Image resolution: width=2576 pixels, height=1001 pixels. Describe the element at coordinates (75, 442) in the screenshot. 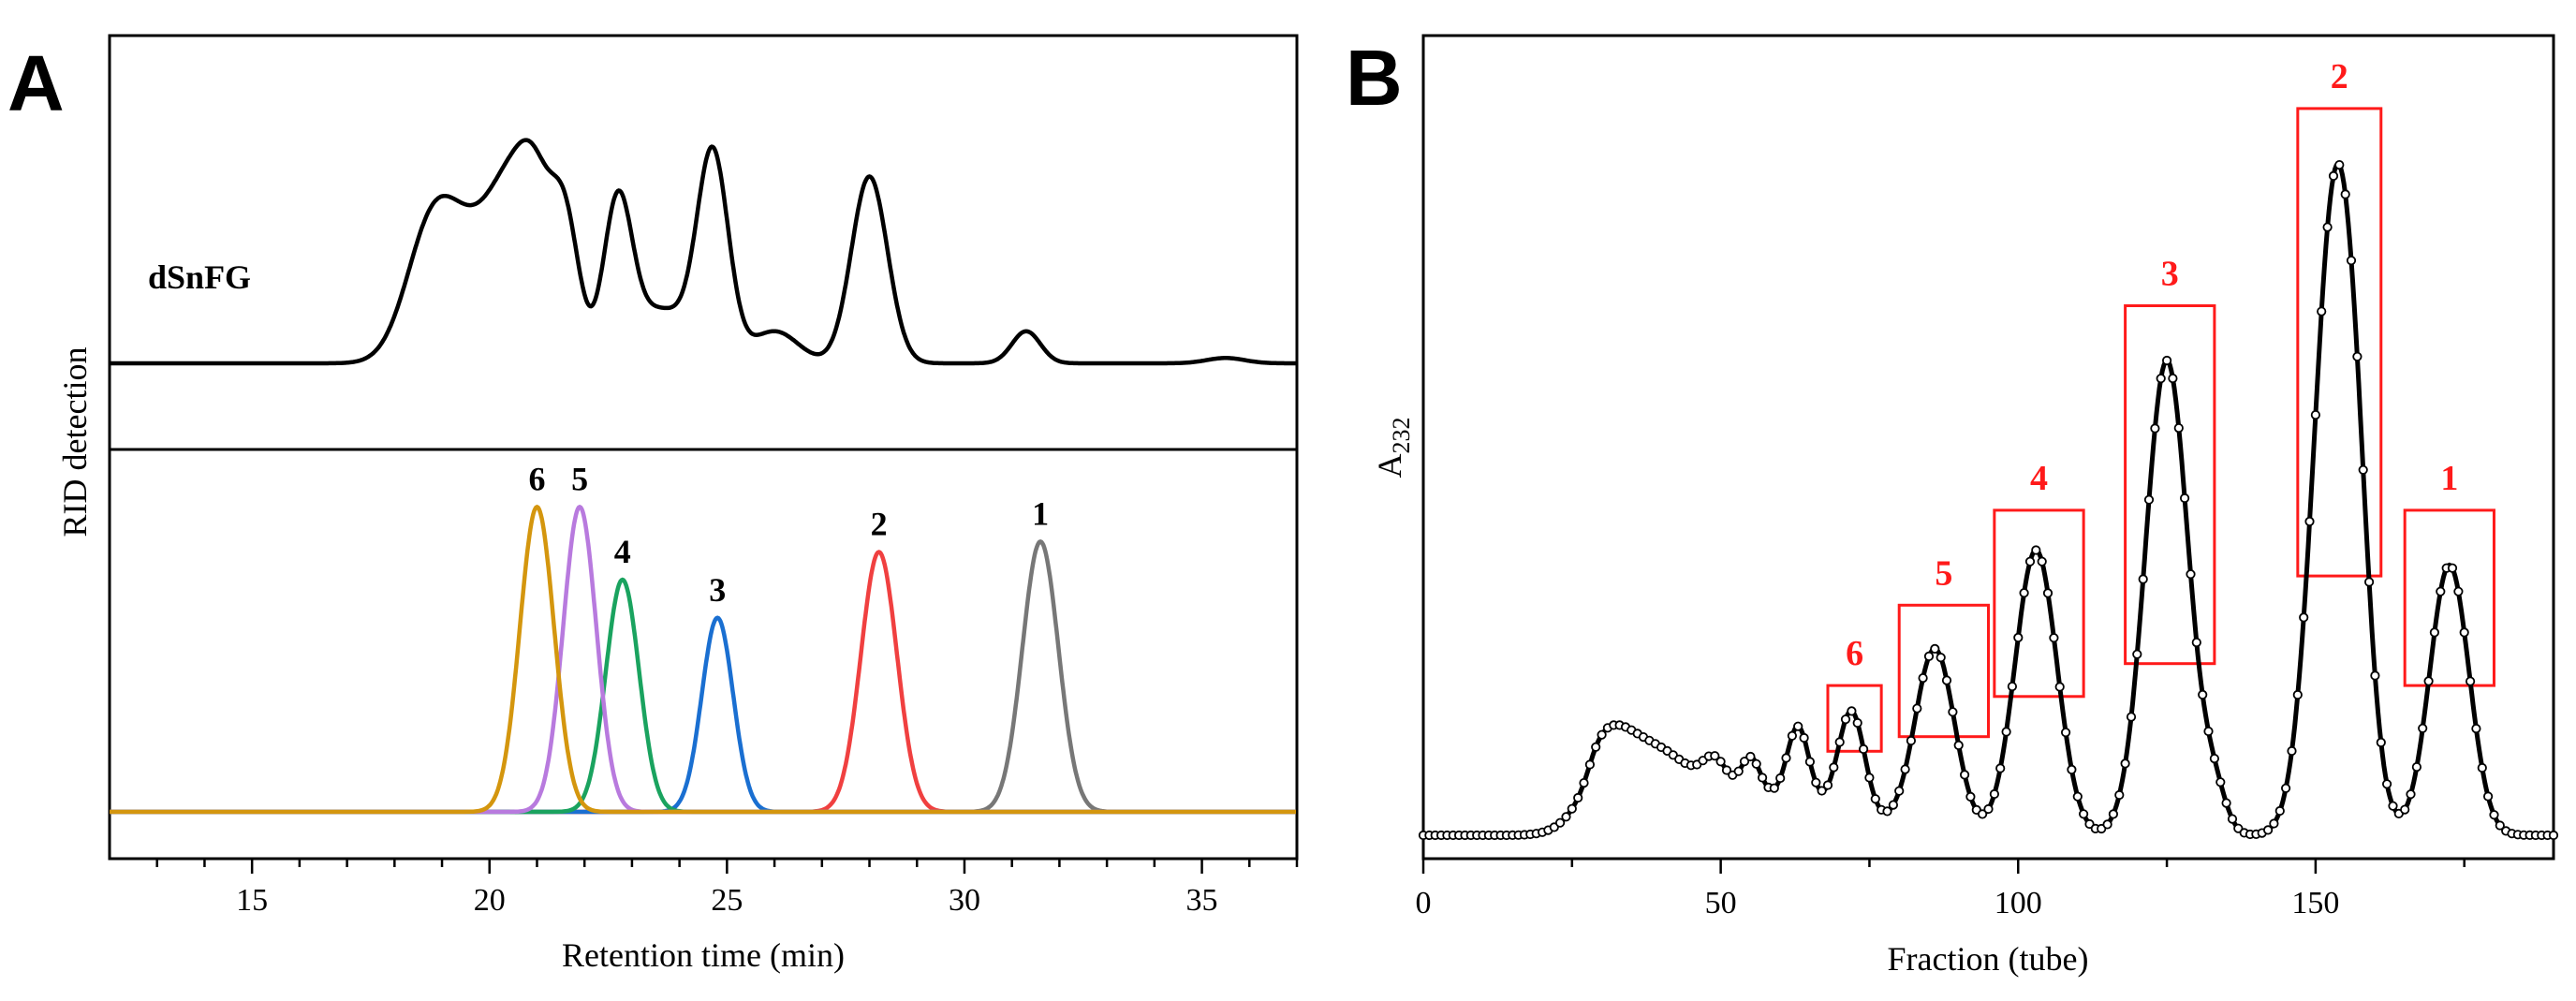

I see `panel-a-y-axis-title: RID detection` at that location.